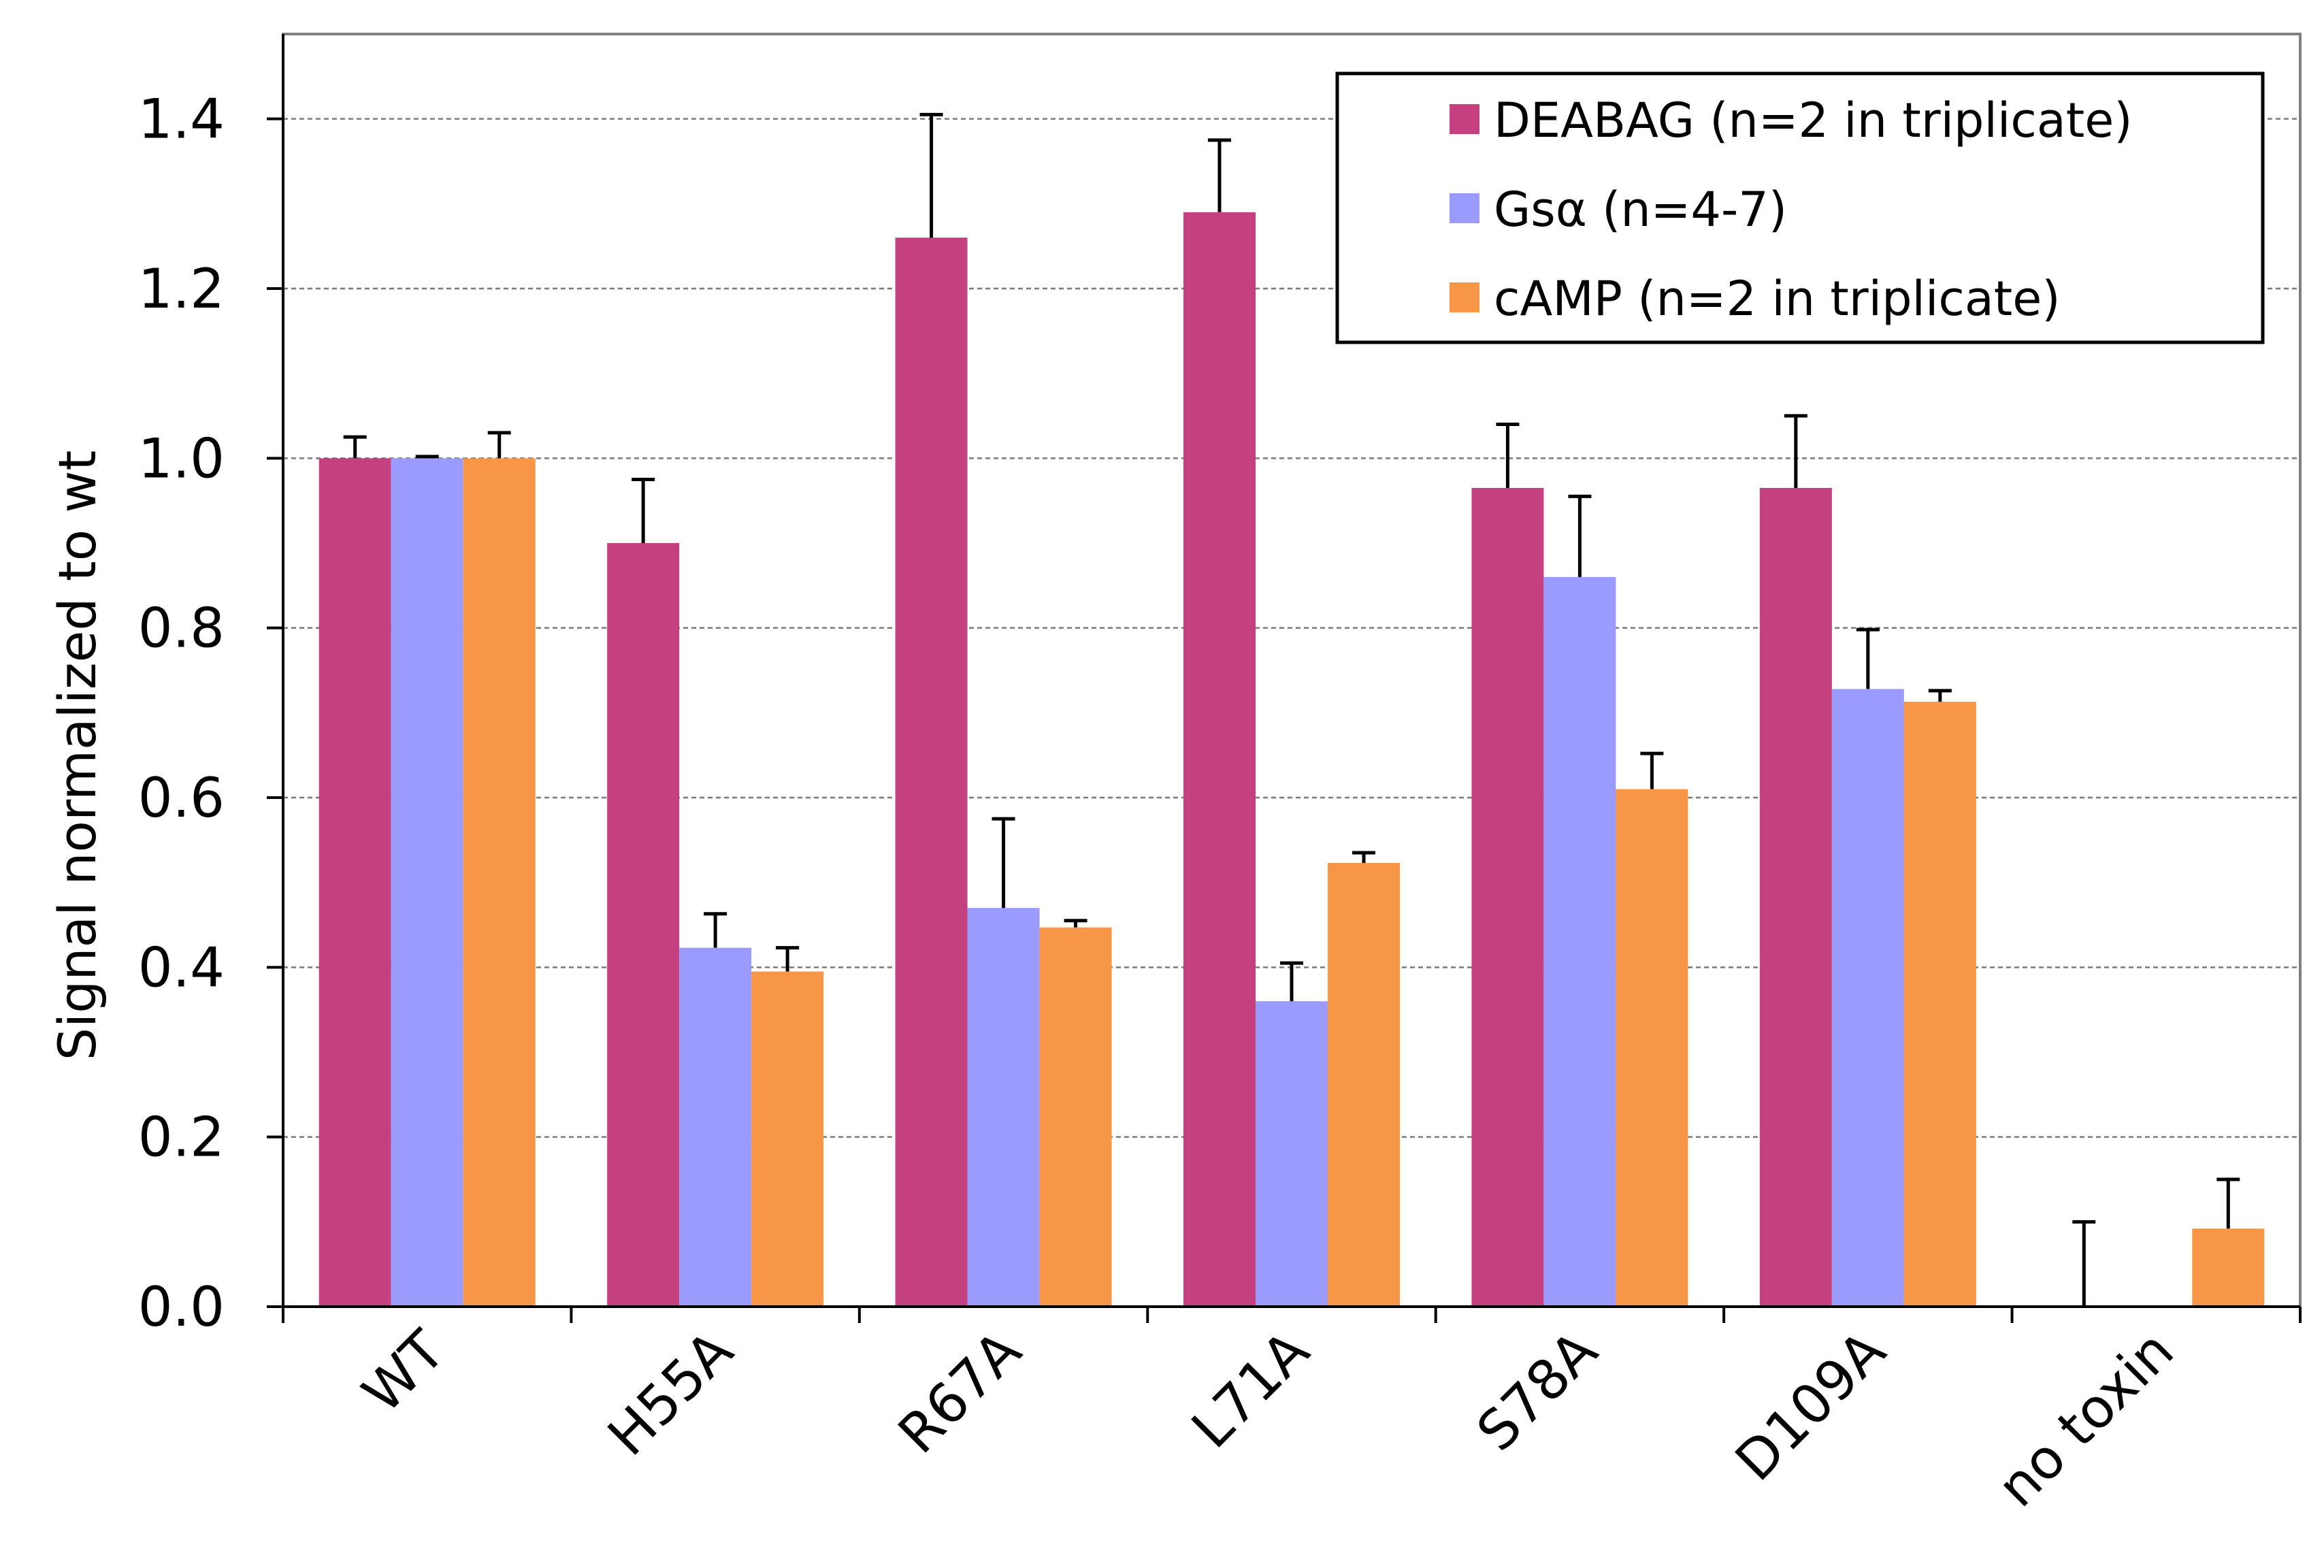  Describe the element at coordinates (670, 1393) in the screenshot. I see `x-tick-label-1: H55A` at that location.